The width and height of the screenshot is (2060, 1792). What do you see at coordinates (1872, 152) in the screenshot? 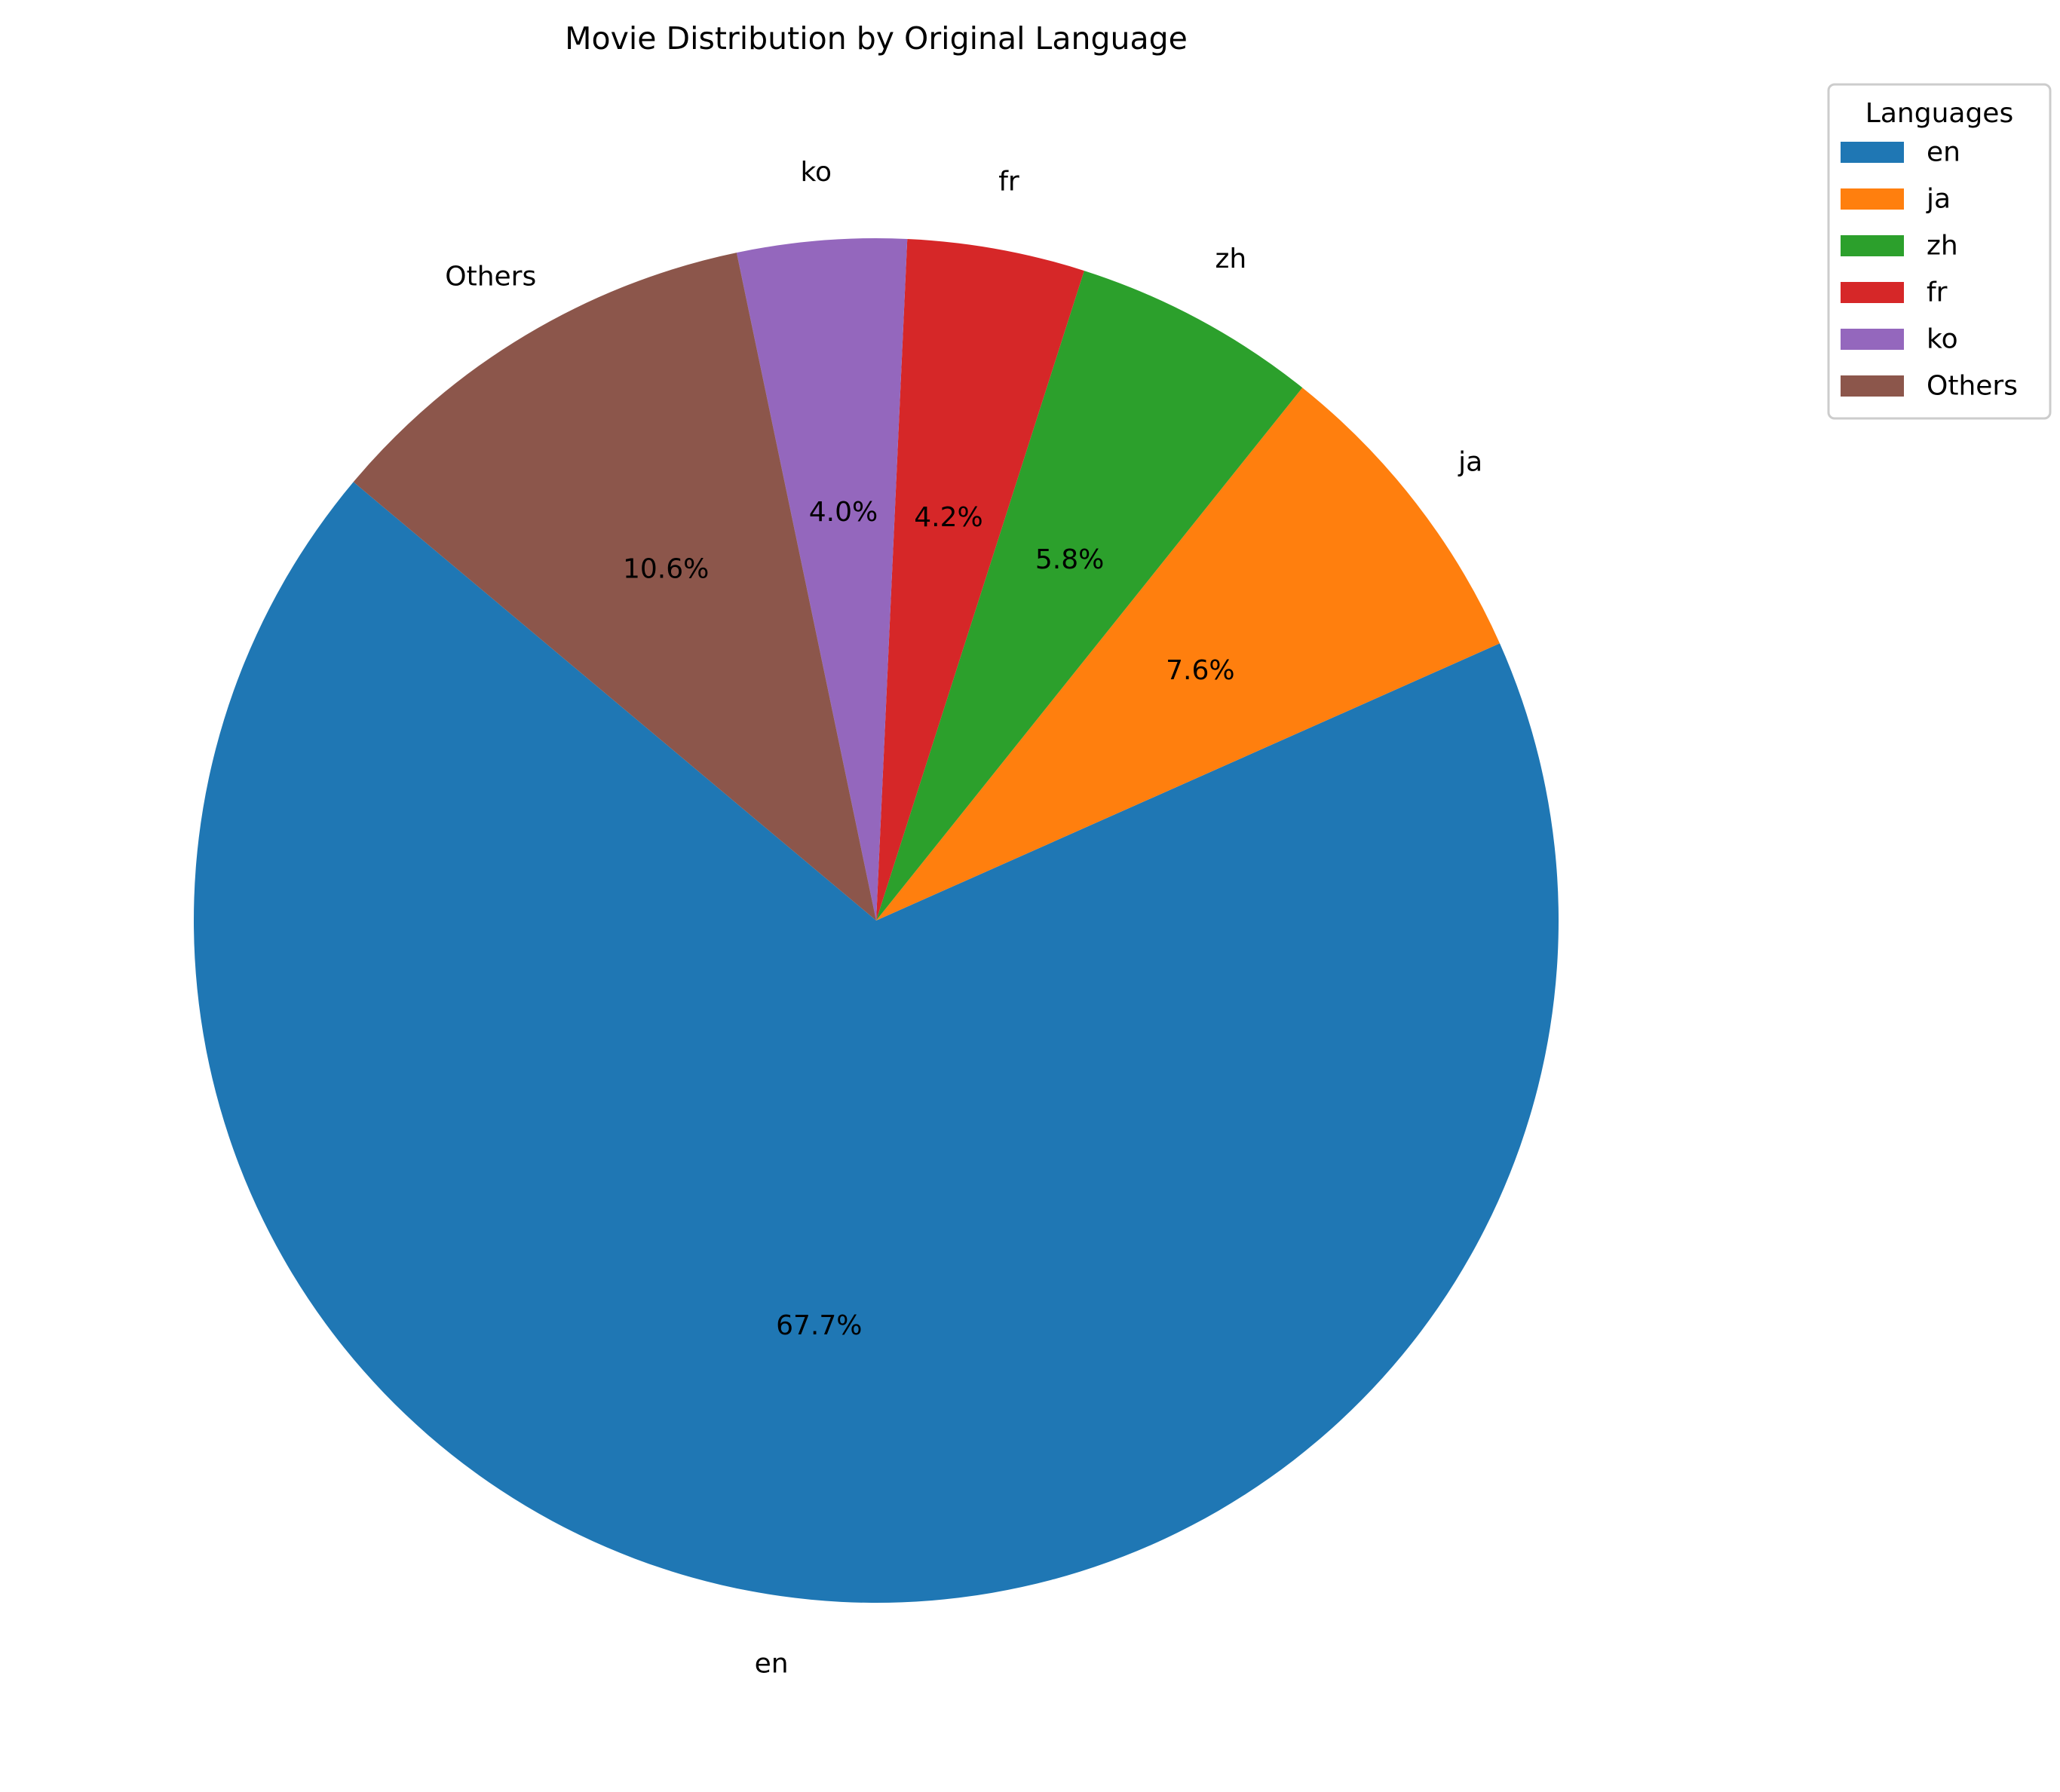
I see `legend-swatch-en` at bounding box center [1872, 152].